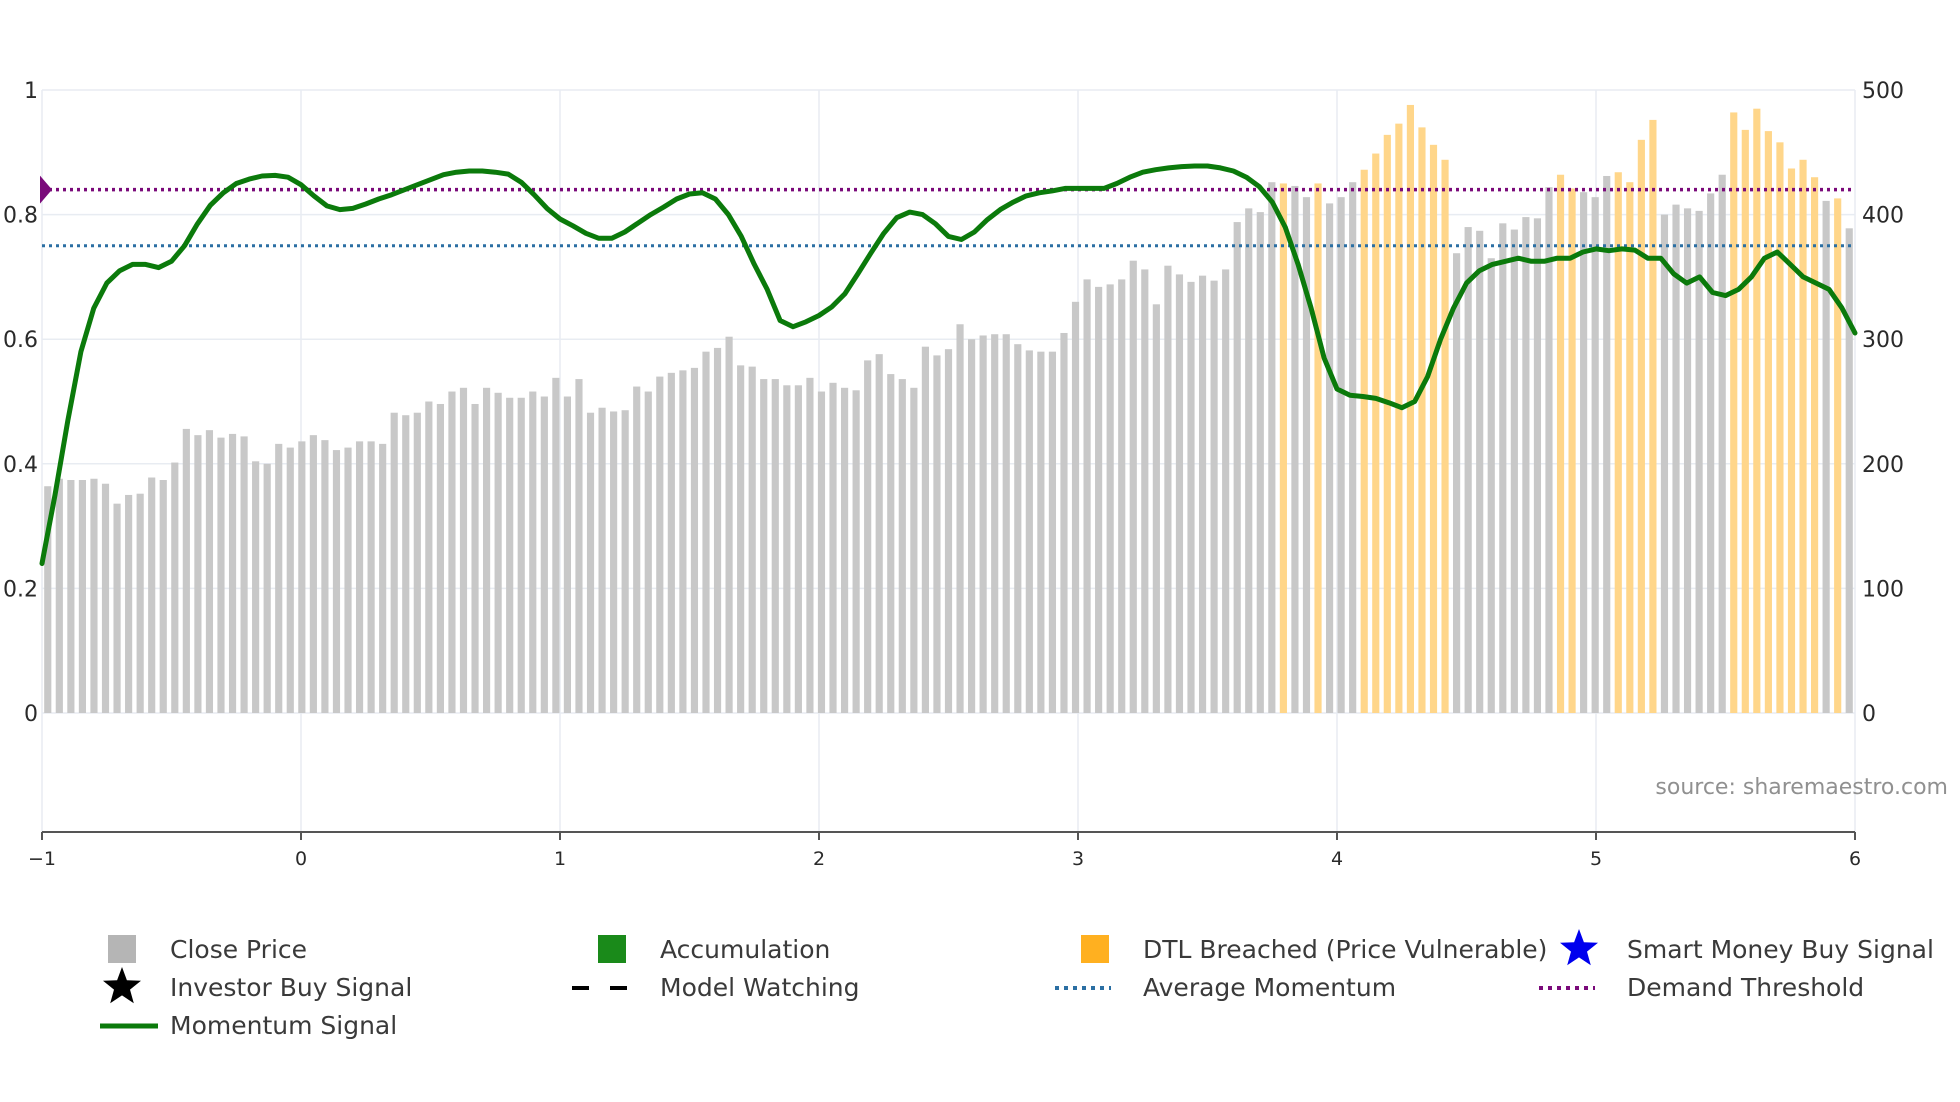 The image size is (1960, 1102). I want to click on y-left-tick-label: 1, so click(31, 91).